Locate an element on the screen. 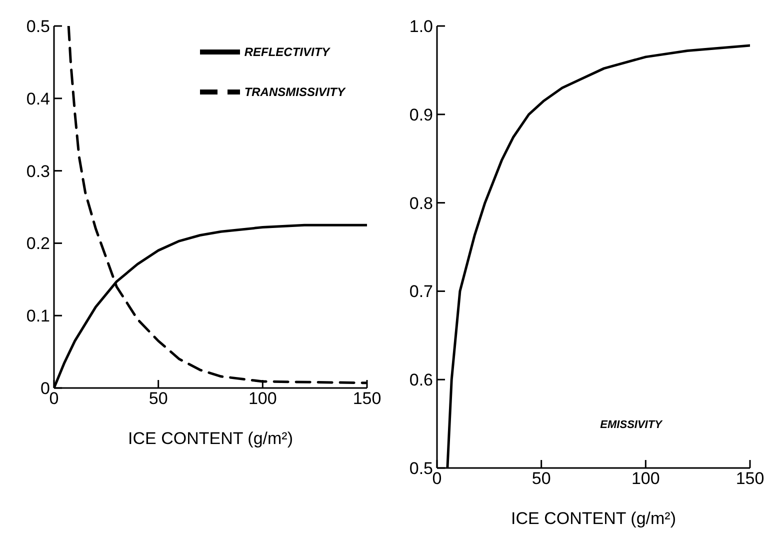  y-tick-label: 0.8 is located at coordinates (421, 203).